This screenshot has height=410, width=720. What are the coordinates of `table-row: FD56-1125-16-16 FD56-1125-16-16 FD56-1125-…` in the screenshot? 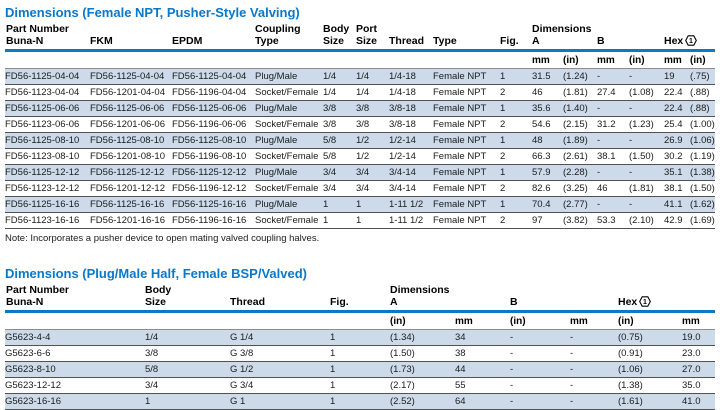 It's located at (360, 204).